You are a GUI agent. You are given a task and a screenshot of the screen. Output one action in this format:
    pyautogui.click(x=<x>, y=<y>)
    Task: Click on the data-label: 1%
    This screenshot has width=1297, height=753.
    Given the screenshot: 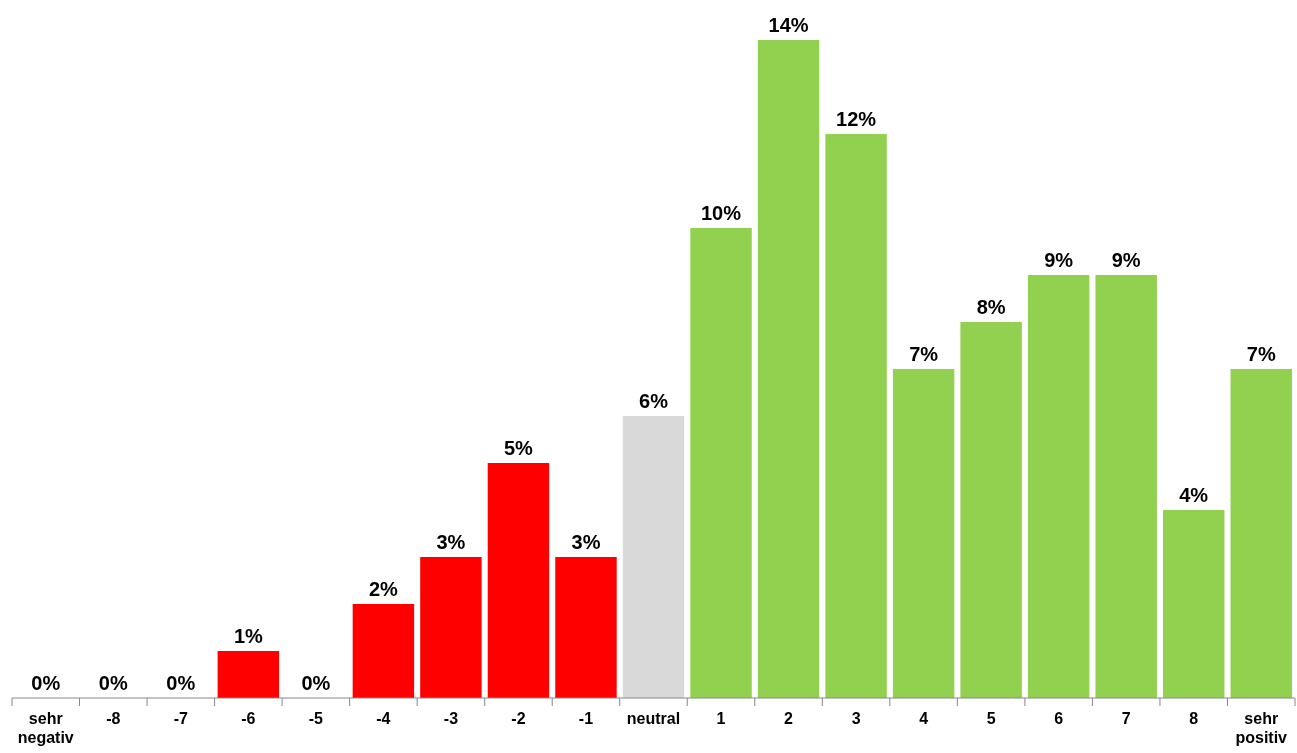 What is the action you would take?
    pyautogui.click(x=248, y=636)
    